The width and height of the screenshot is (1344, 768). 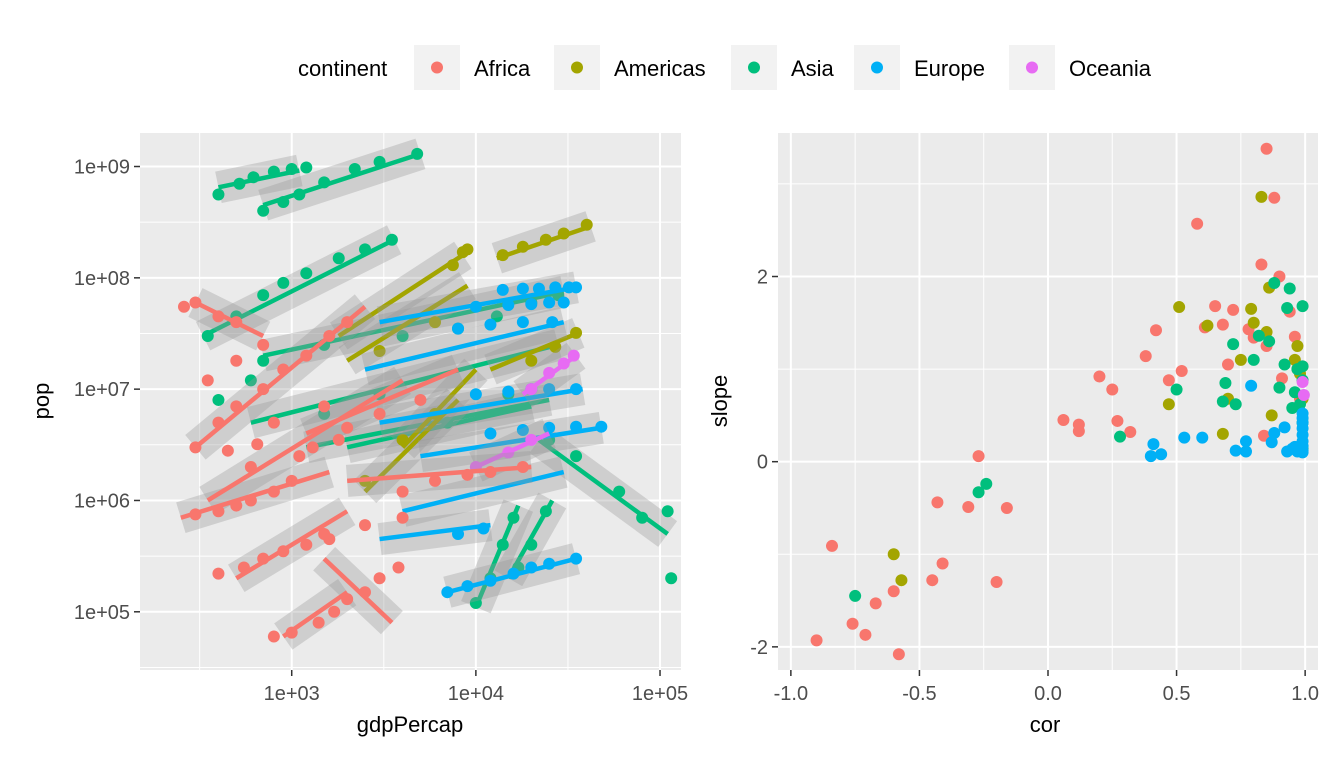 What do you see at coordinates (919, 694) in the screenshot?
I see `x-tick-label: -0.5` at bounding box center [919, 694].